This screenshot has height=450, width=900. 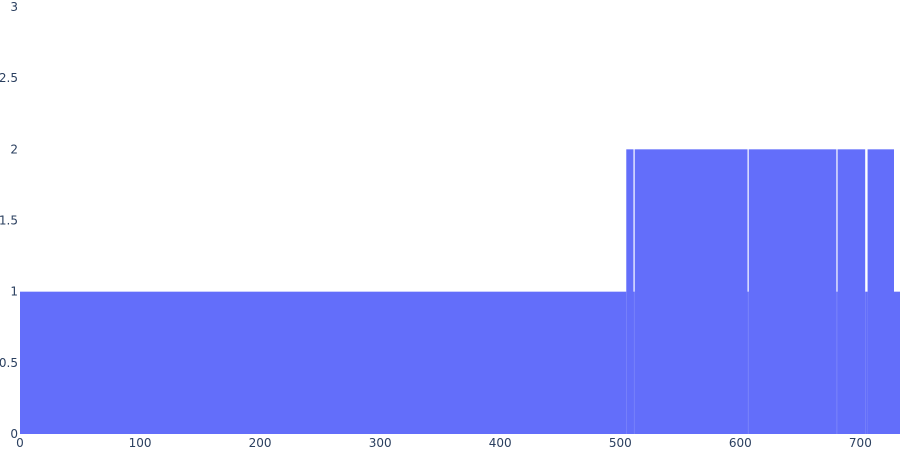 I want to click on y-tick-label-4: 2, so click(x=14, y=149).